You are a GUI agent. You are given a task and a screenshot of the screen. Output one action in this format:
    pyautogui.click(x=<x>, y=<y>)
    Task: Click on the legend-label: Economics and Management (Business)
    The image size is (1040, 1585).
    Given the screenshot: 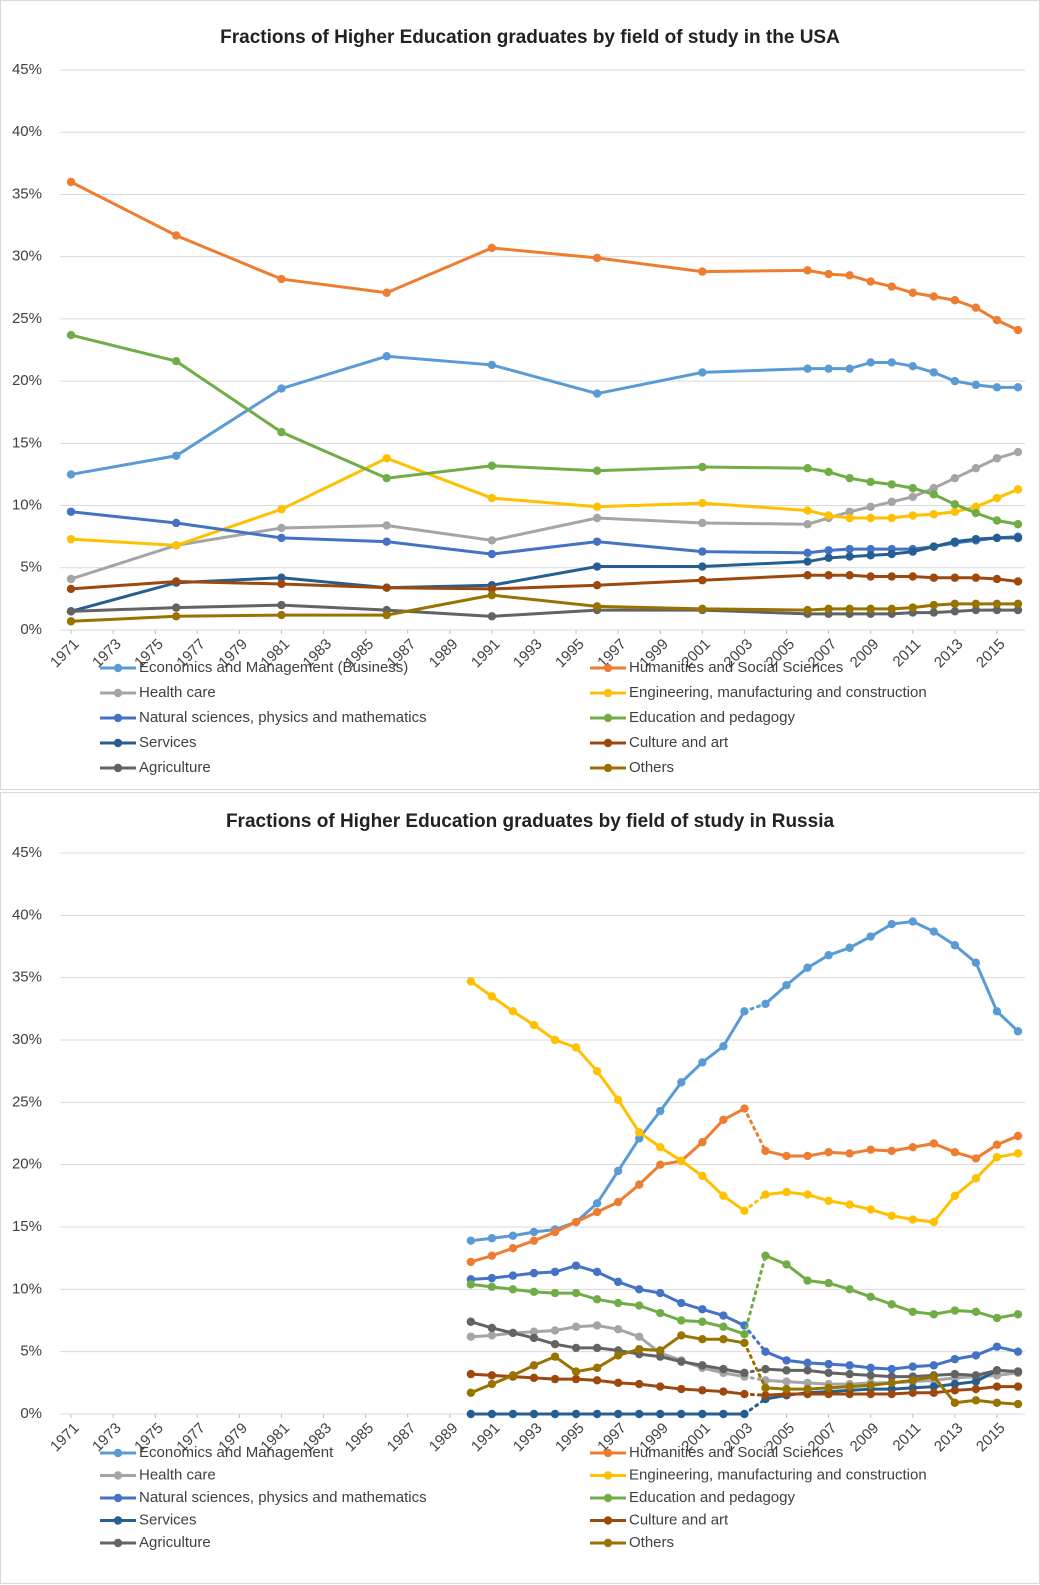 What is the action you would take?
    pyautogui.click(x=273, y=667)
    